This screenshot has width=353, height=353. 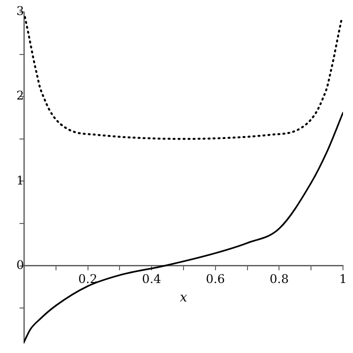 I want to click on x-tick-label: 0.4, so click(x=152, y=279).